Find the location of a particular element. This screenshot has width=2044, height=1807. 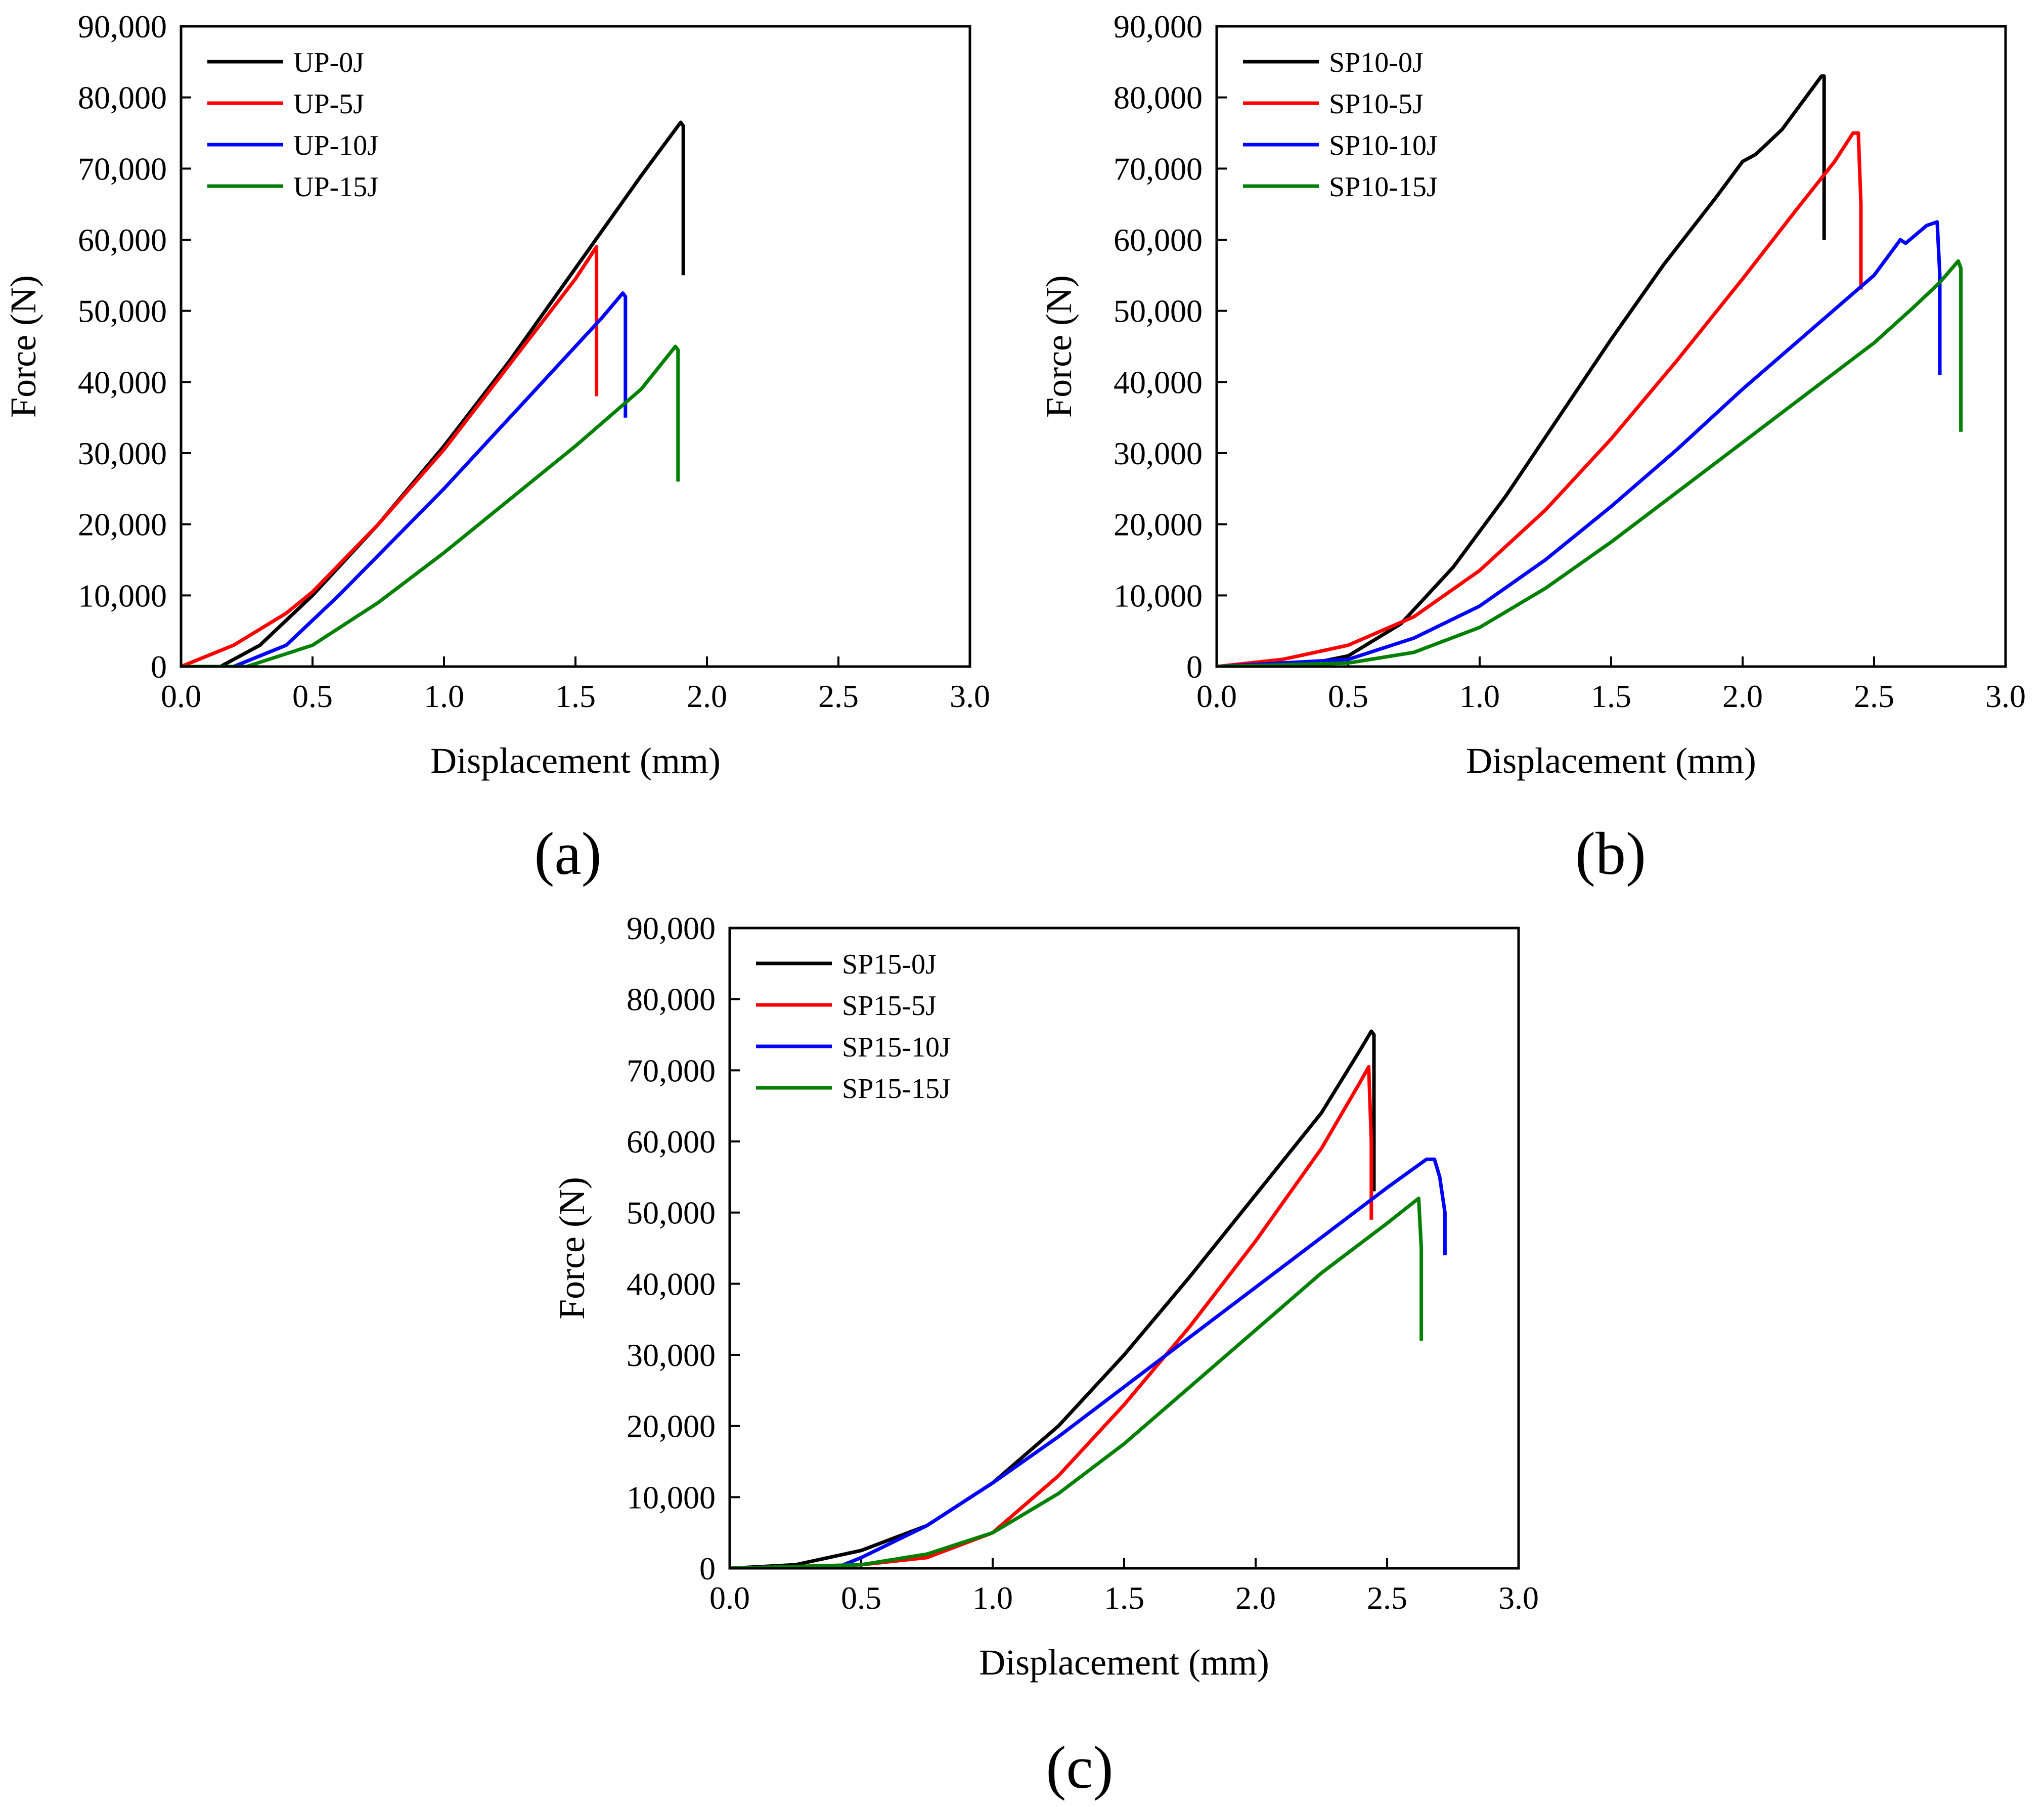

series-line-SP15-15J is located at coordinates (1077, 1382).